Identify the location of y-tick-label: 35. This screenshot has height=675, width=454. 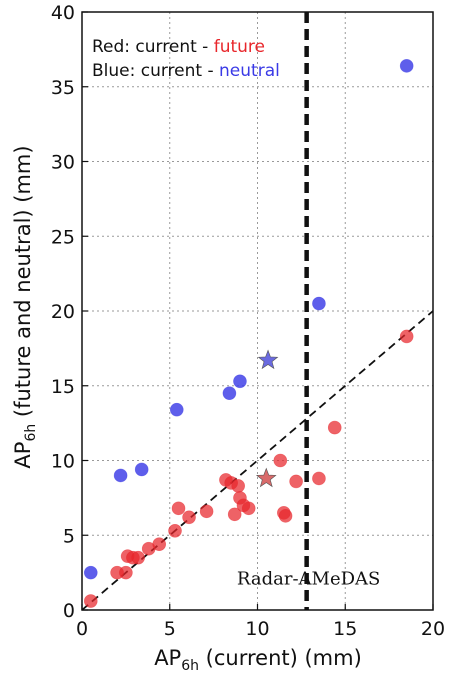
(63, 88).